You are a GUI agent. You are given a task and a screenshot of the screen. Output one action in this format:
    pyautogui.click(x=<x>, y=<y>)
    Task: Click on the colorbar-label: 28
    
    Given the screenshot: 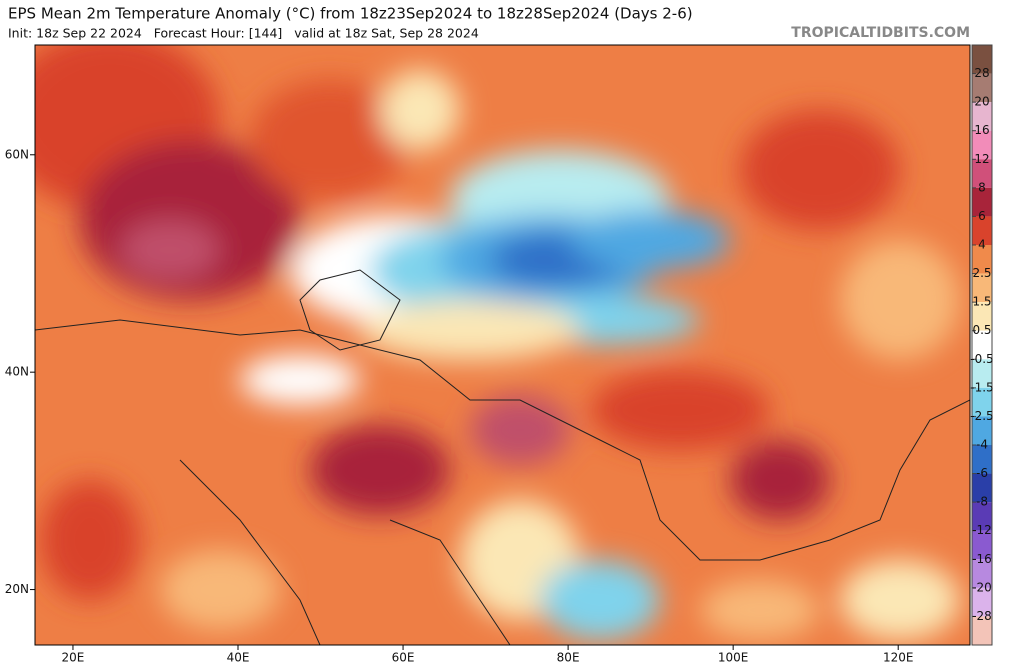 What is the action you would take?
    pyautogui.click(x=981, y=73)
    